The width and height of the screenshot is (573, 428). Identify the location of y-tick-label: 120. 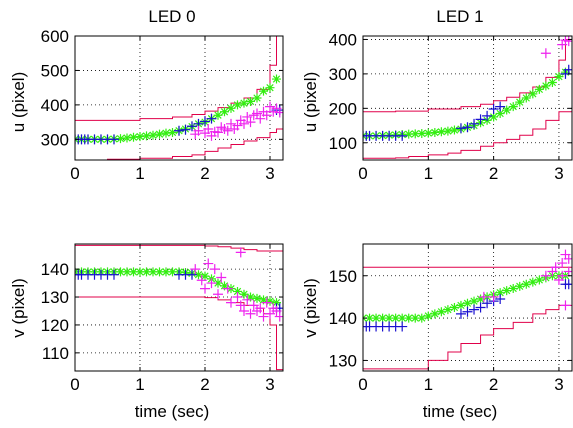
(55, 325).